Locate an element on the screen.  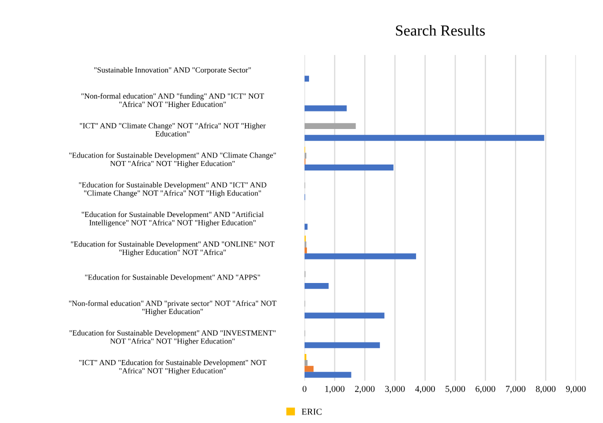
x-tick-label: 8,000 is located at coordinates (546, 390).